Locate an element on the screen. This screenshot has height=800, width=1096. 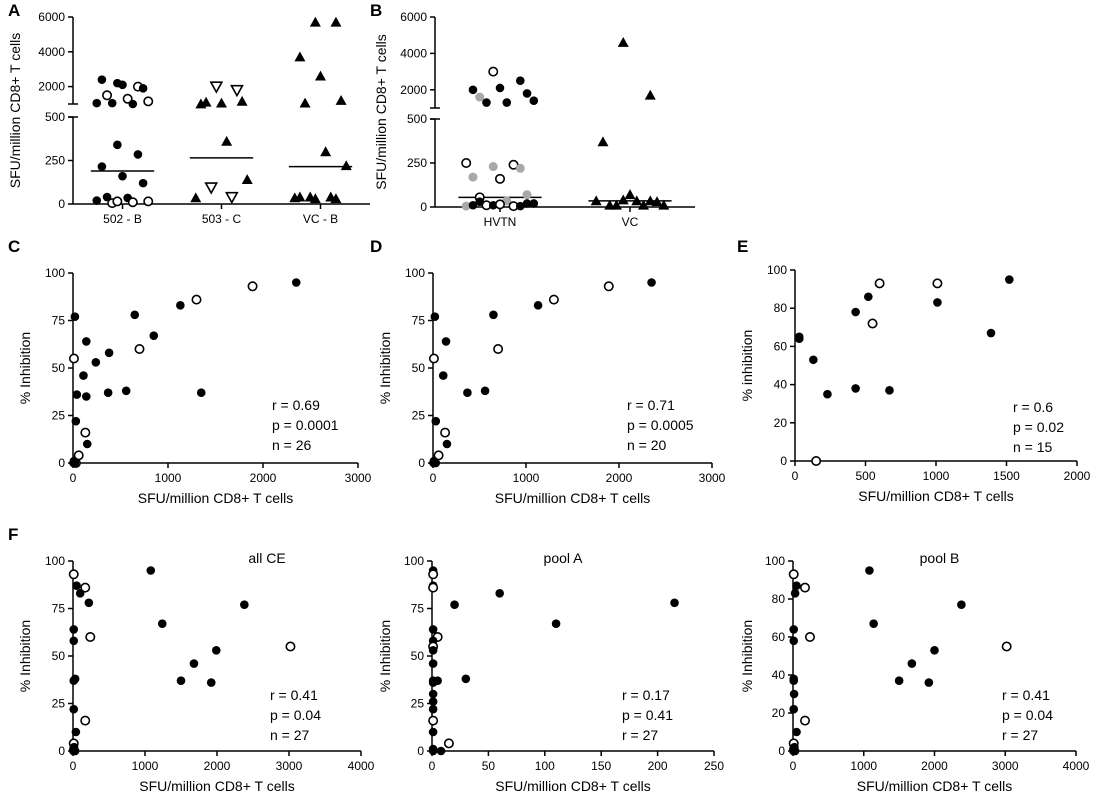
panel-letter: D is located at coordinates (376, 246).